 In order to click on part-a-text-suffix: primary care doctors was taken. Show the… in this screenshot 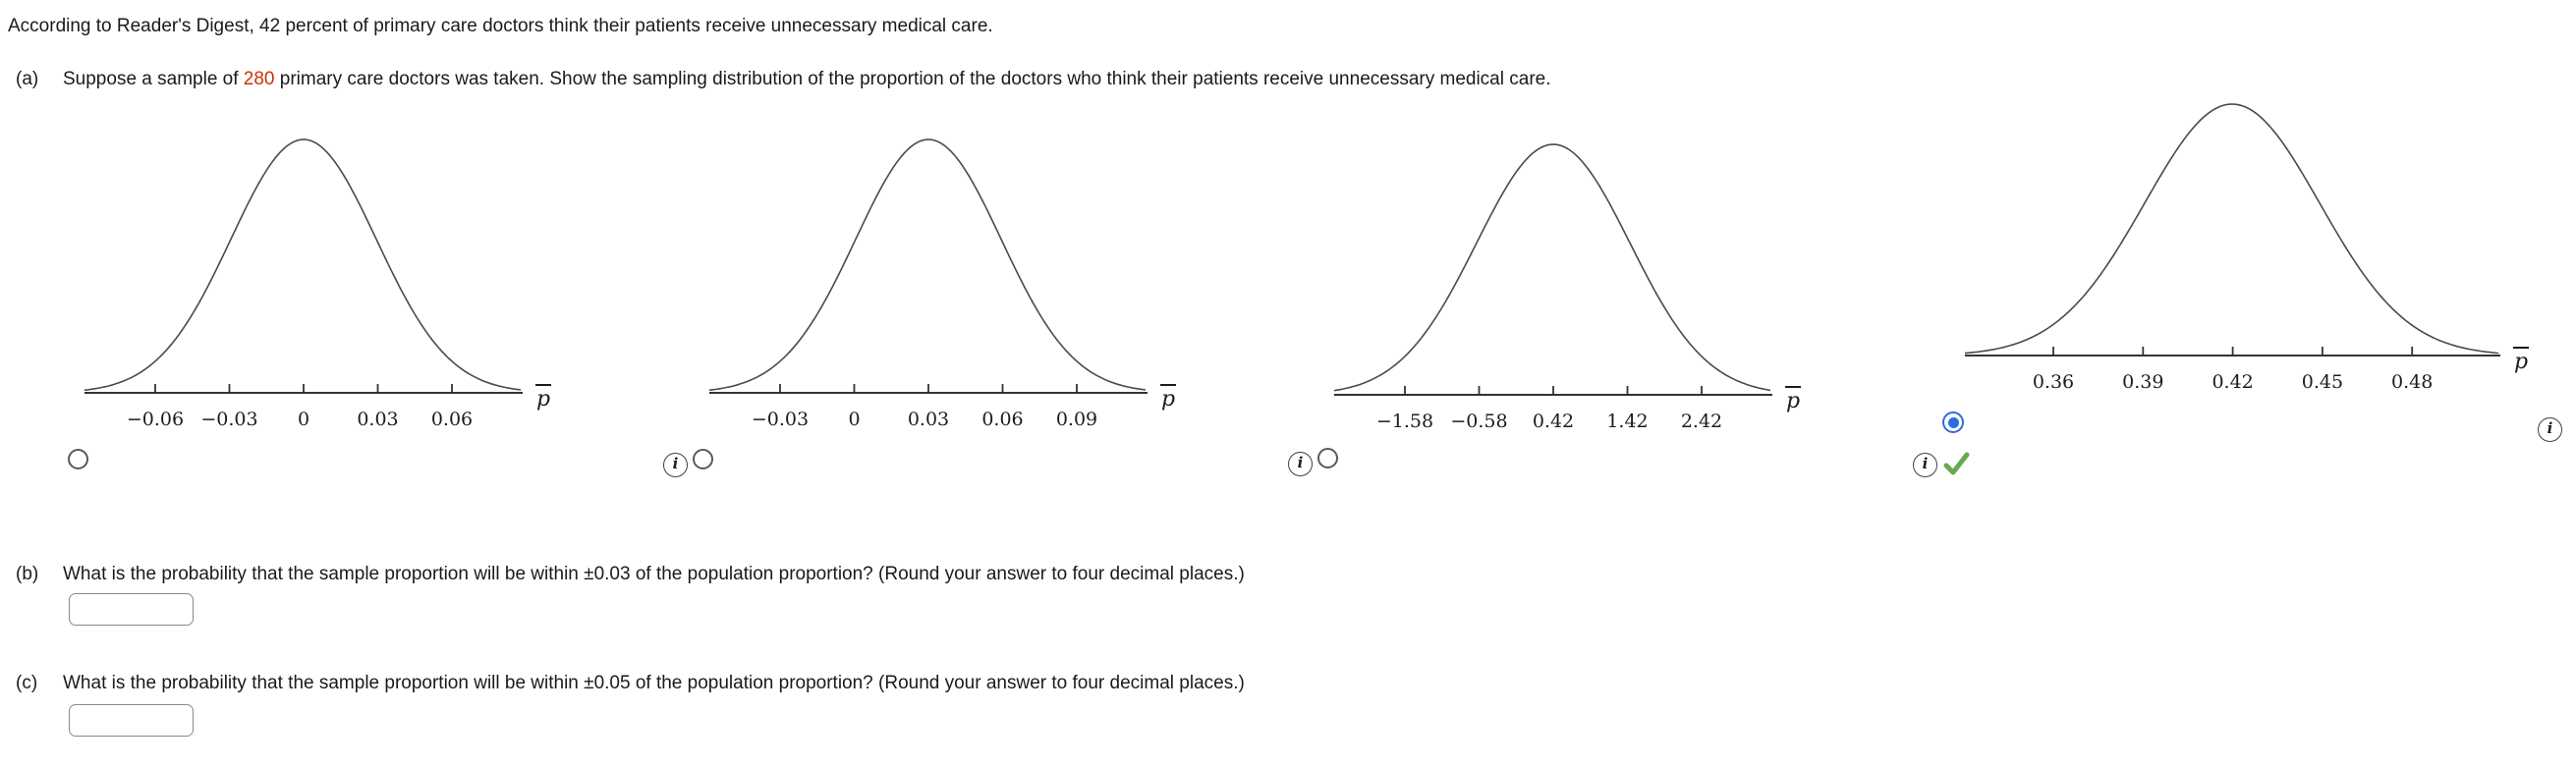, I will do `click(912, 79)`.